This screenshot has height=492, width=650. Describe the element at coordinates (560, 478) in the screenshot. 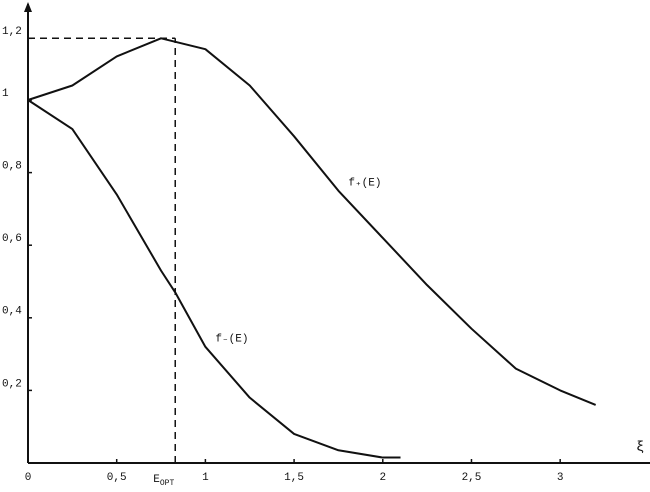

I see `x-tick-label: 3` at that location.